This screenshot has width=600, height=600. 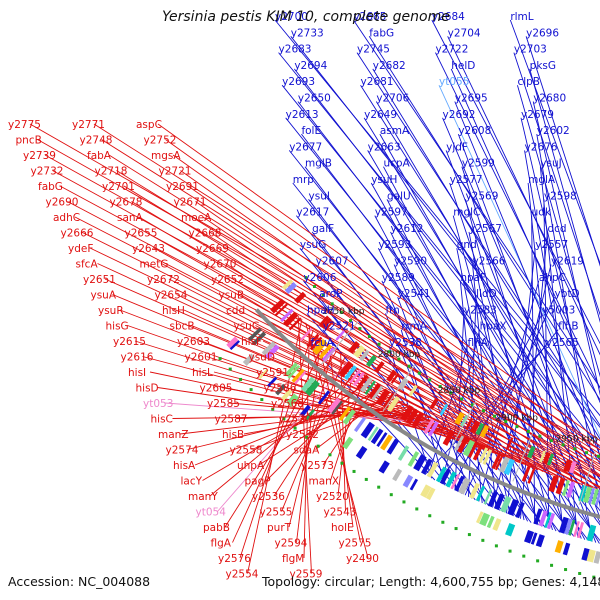 What do you see at coordinates (184, 466) in the screenshot?
I see `reverse-gene-label: hisA` at bounding box center [184, 466].